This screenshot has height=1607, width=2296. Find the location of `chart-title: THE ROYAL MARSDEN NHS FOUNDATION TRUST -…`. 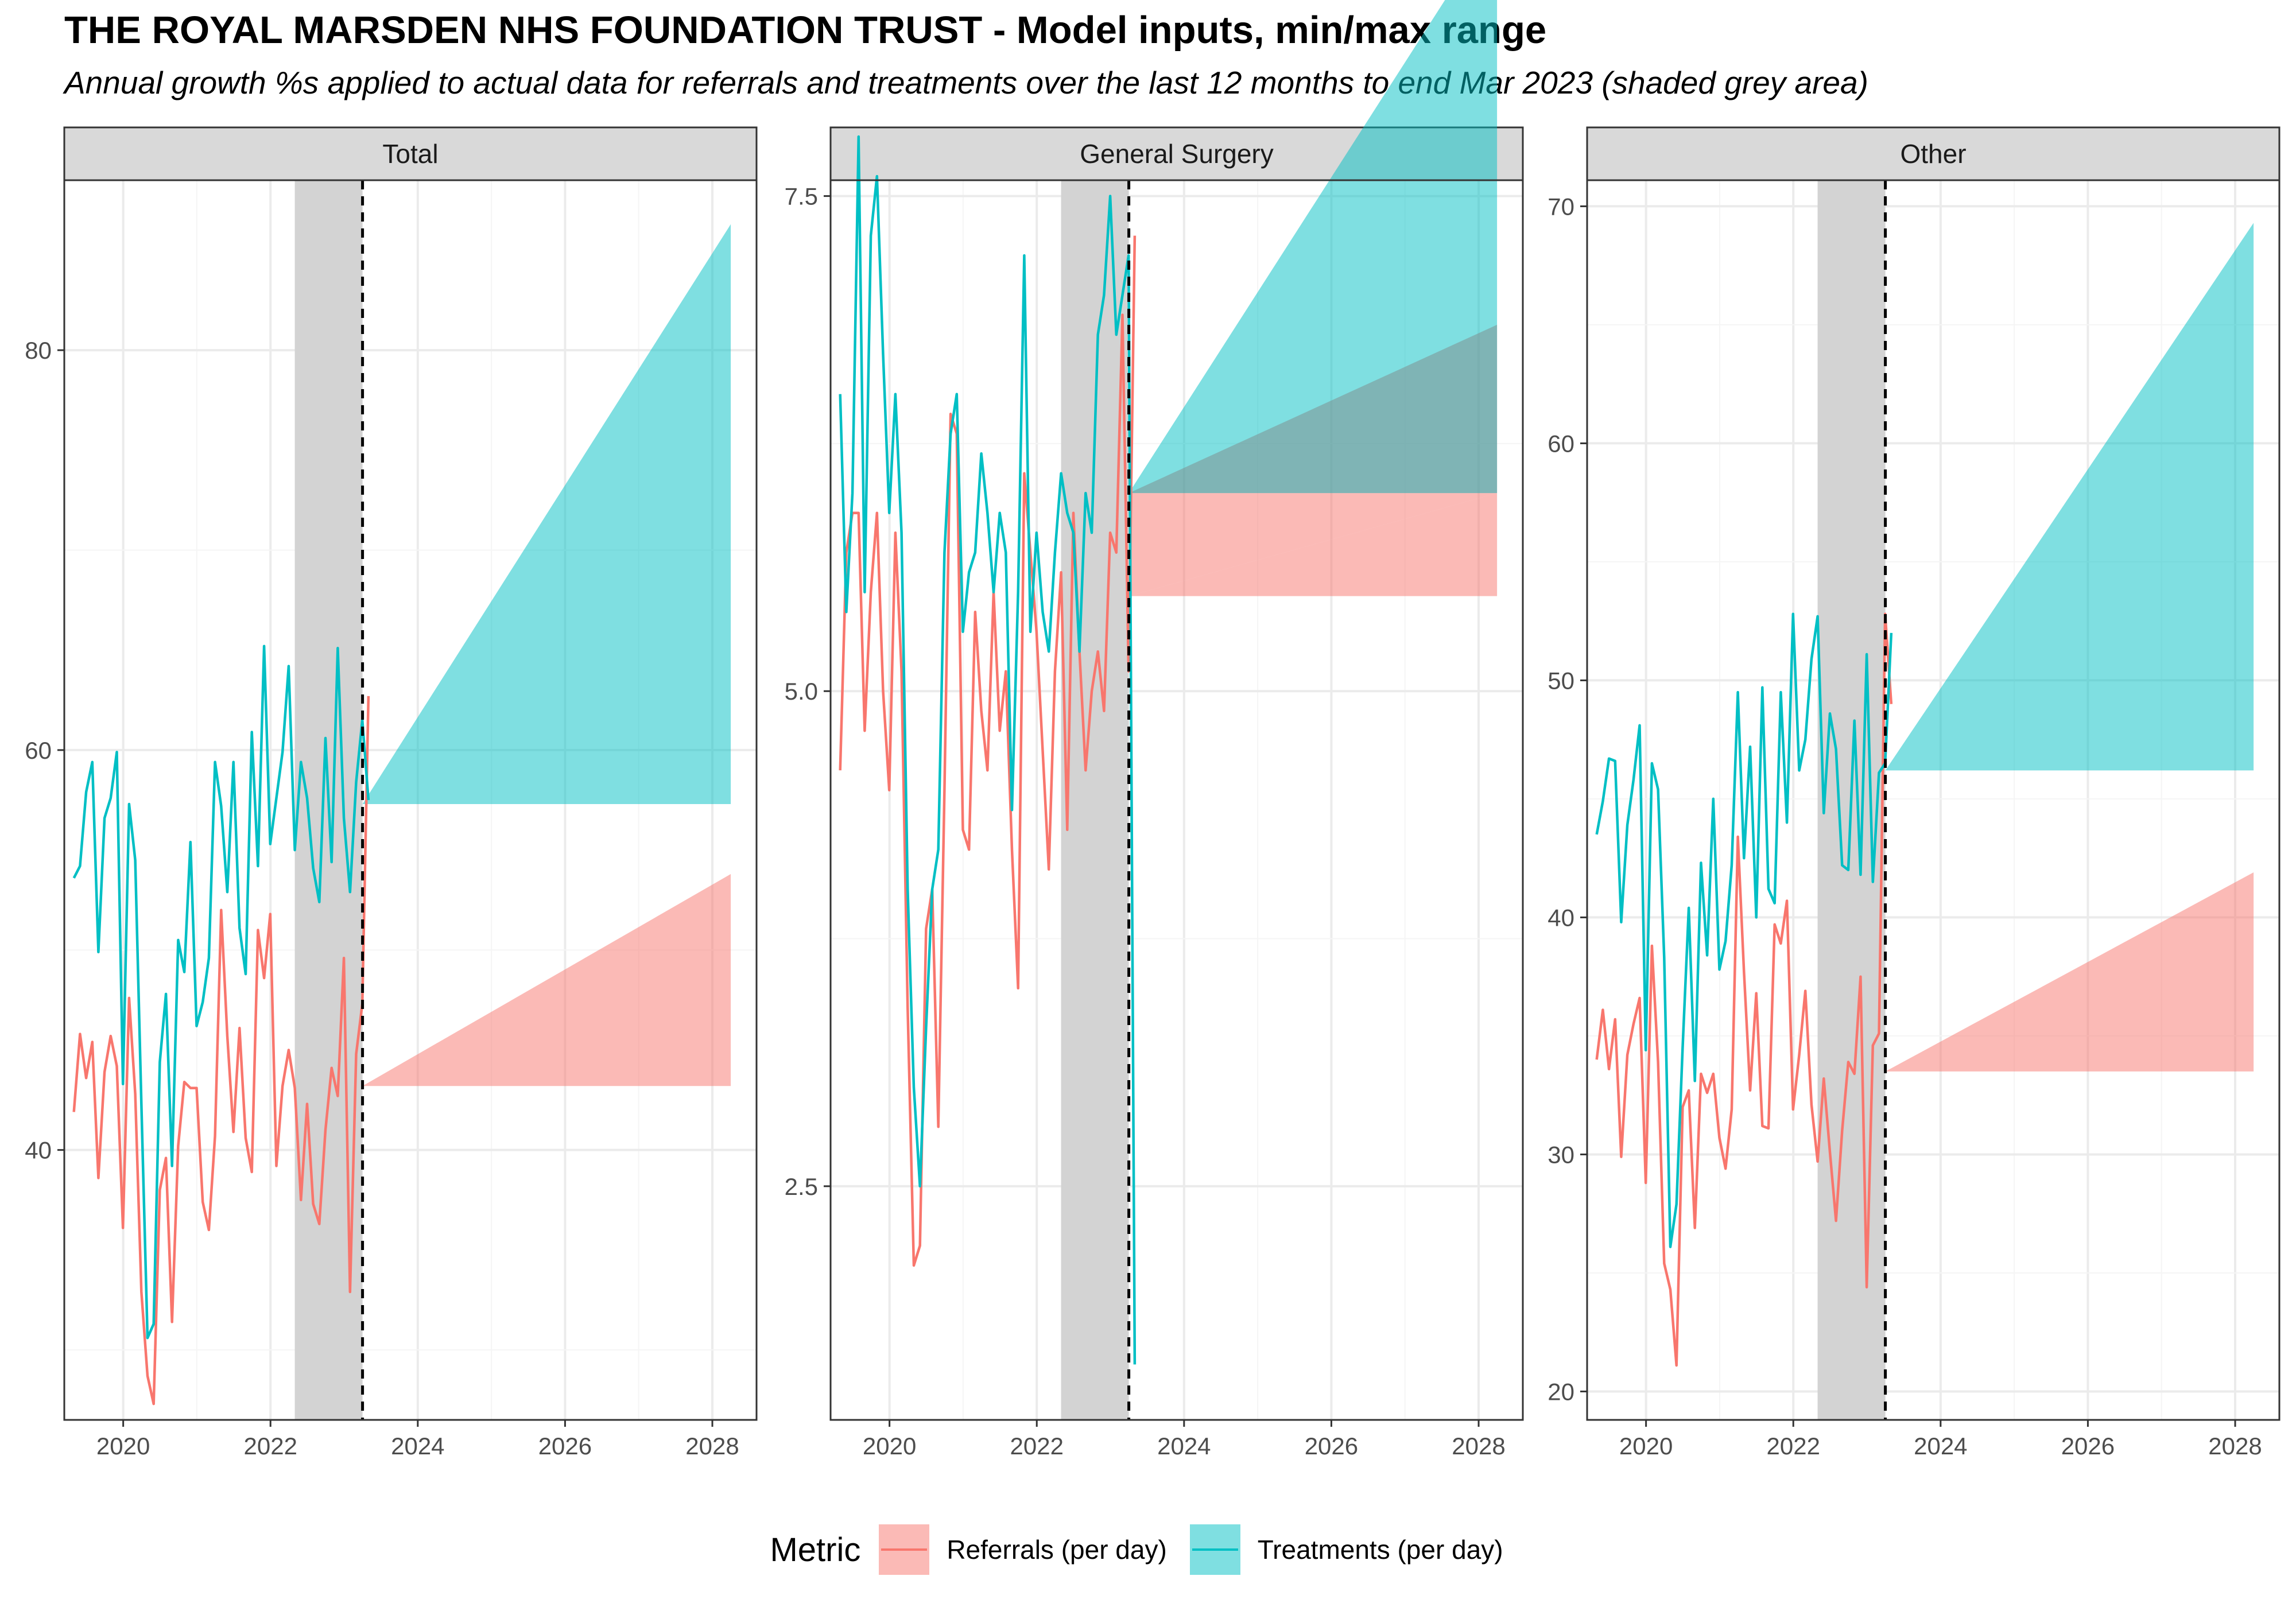

chart-title: THE ROYAL MARSDEN NHS FOUNDATION TRUST -… is located at coordinates (805, 31).